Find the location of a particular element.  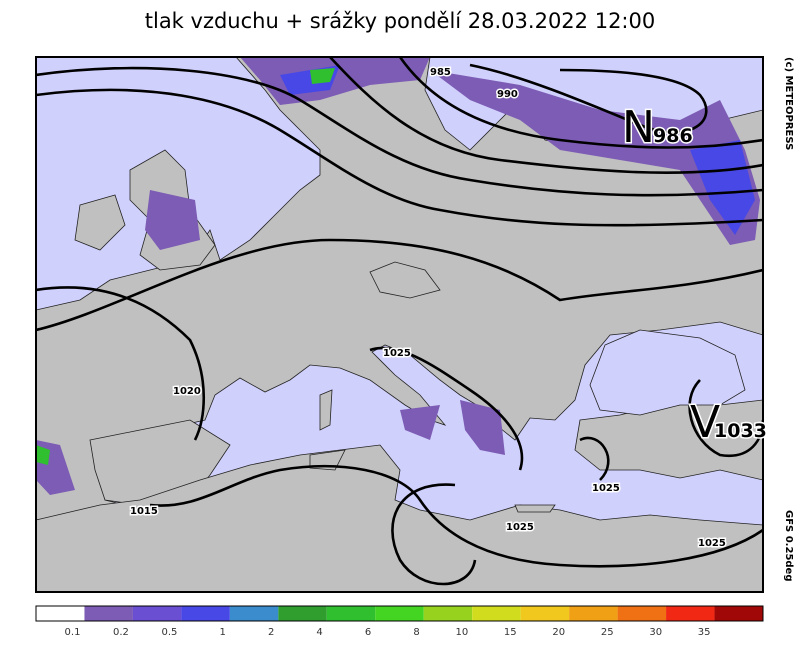

isobar-label: 1020 is located at coordinates (187, 391).